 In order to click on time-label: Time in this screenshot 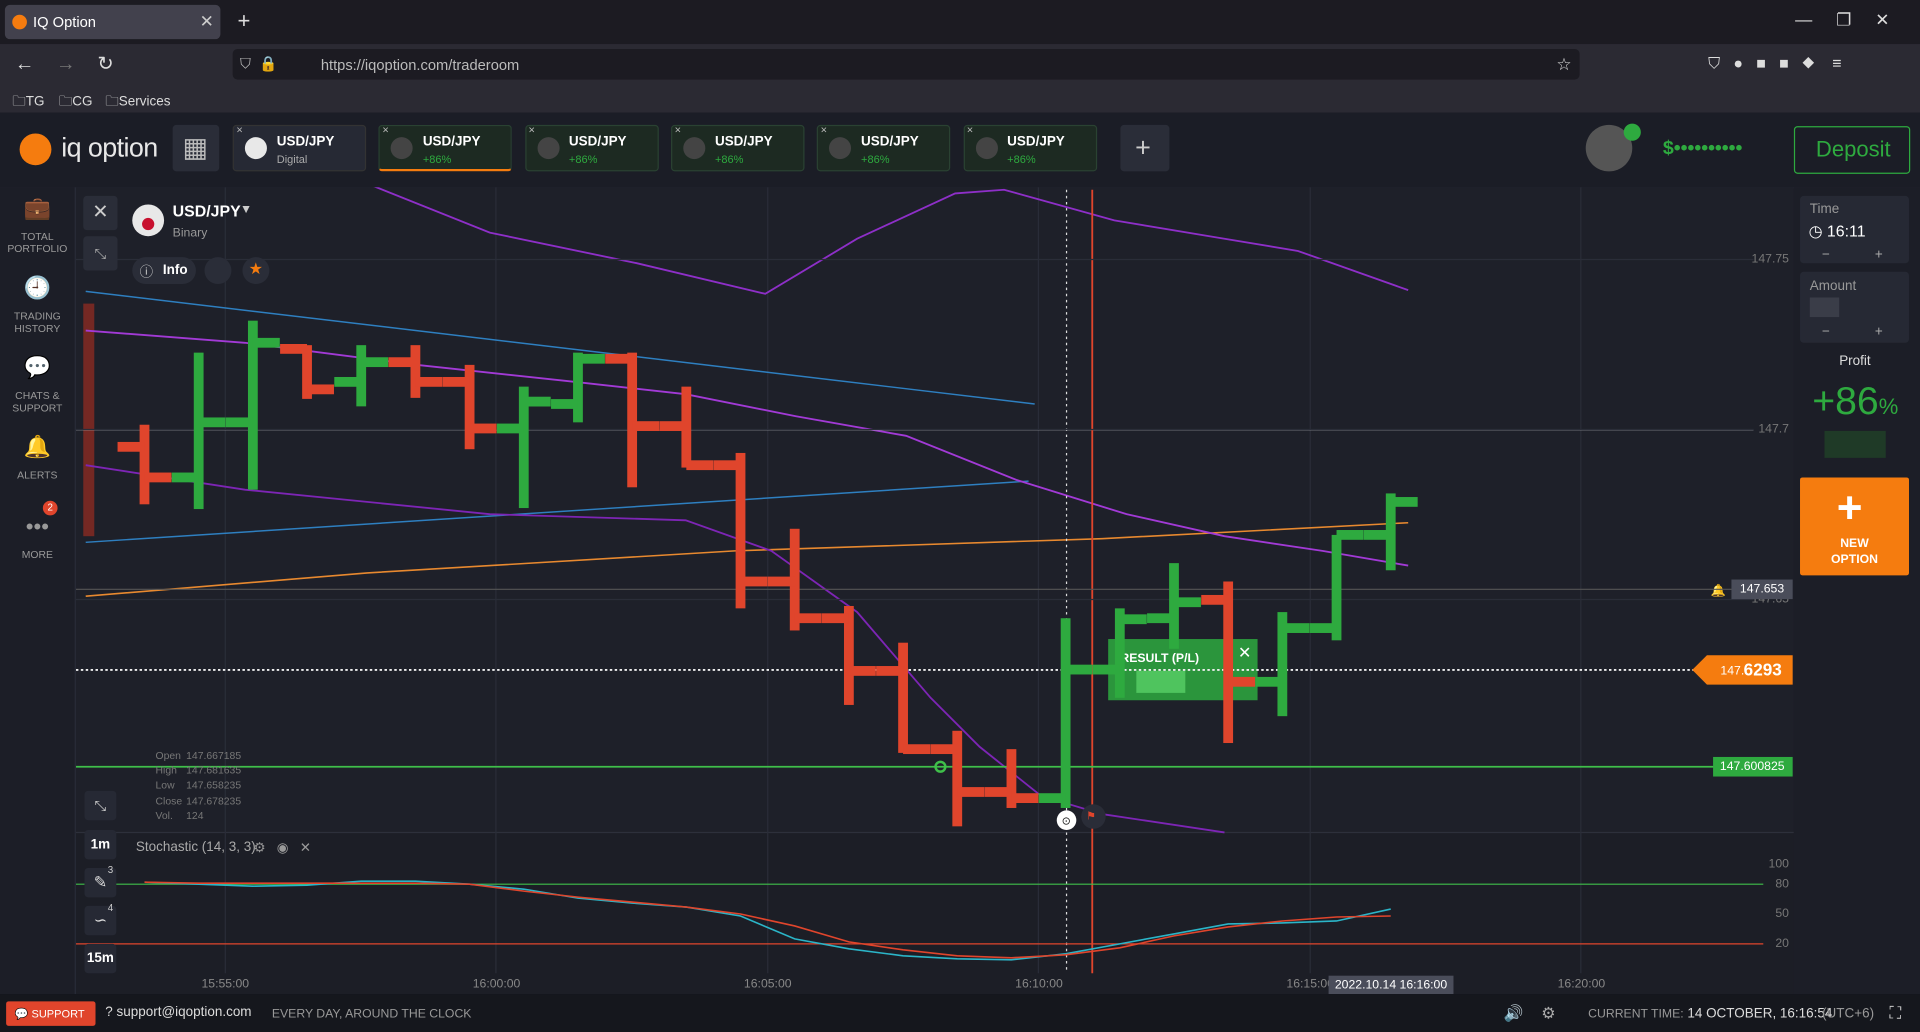, I will do `click(1824, 209)`.